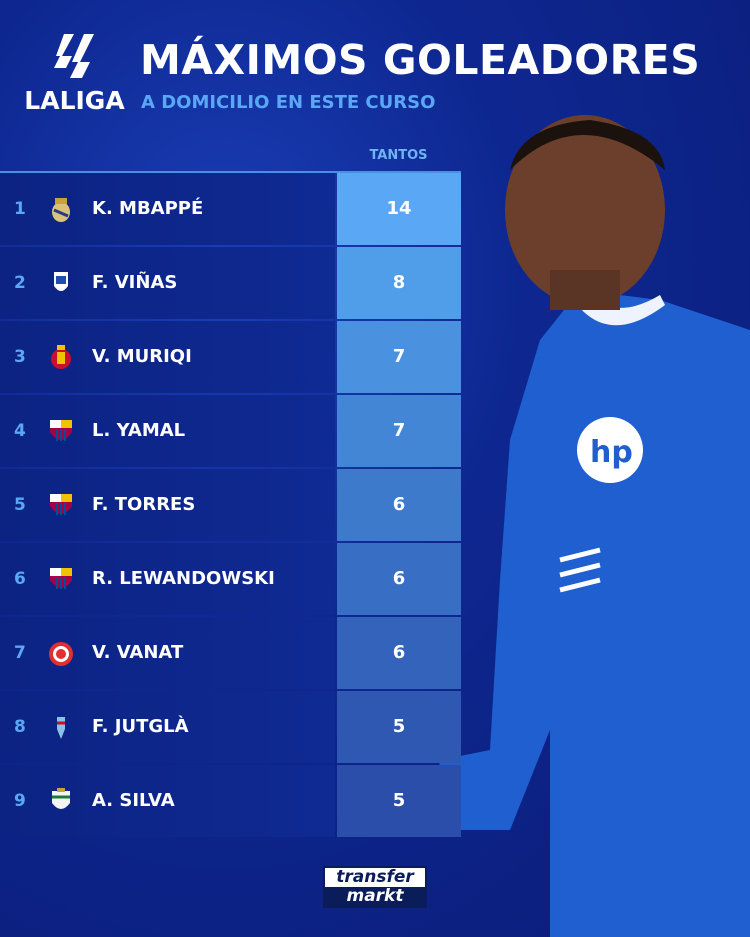 Image resolution: width=750 pixels, height=937 pixels. What do you see at coordinates (230, 431) in the screenshot?
I see `table-row: 4 L. YAMAL 7` at bounding box center [230, 431].